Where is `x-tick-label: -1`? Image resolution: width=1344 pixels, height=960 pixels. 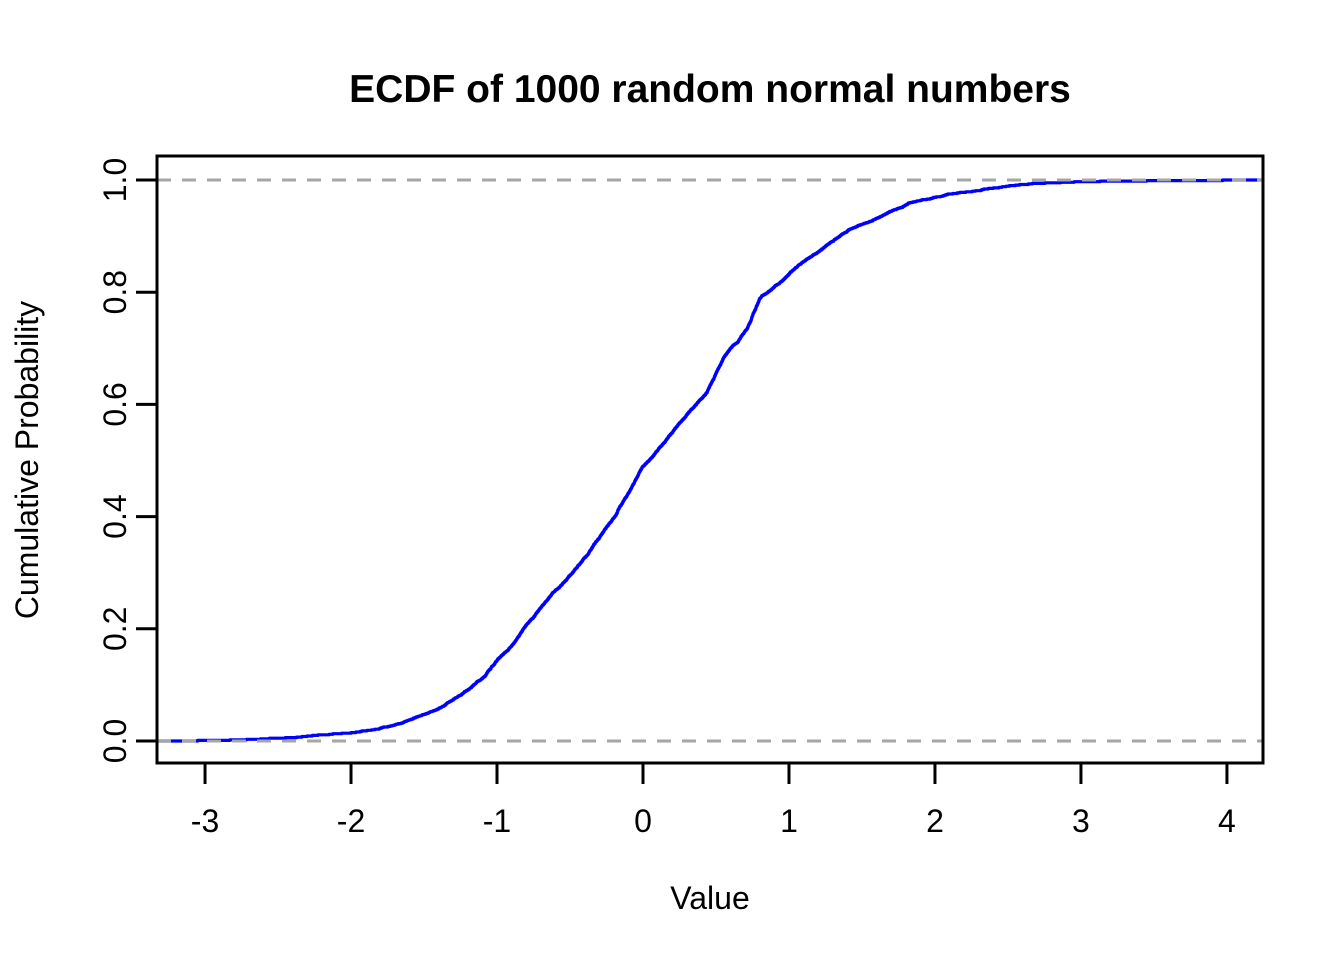 x-tick-label: -1 is located at coordinates (497, 821).